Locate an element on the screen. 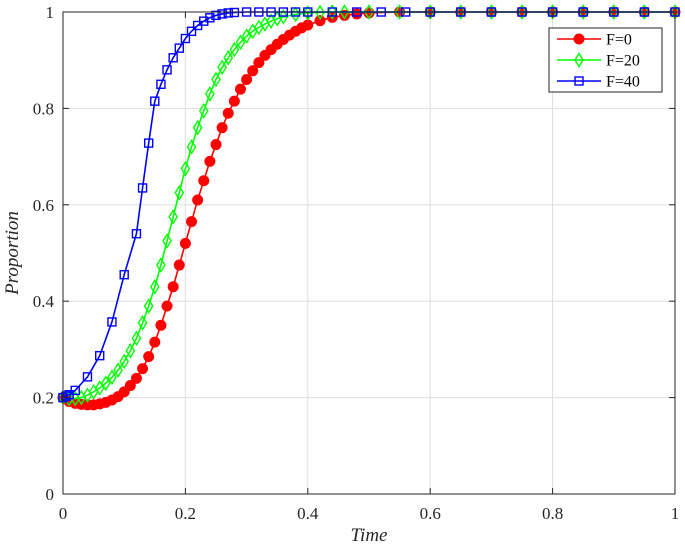  legend-label: F=0 is located at coordinates (619, 40).